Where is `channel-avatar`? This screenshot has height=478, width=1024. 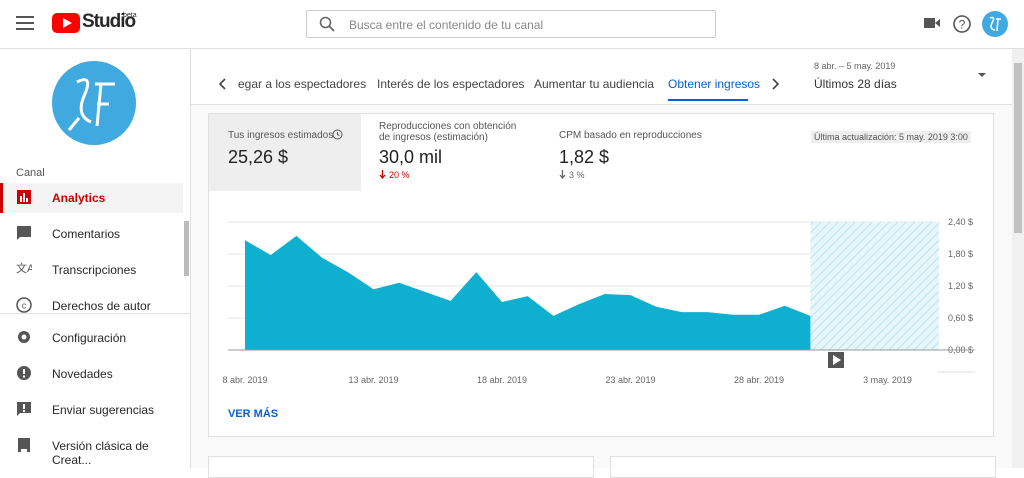
channel-avatar is located at coordinates (94, 103).